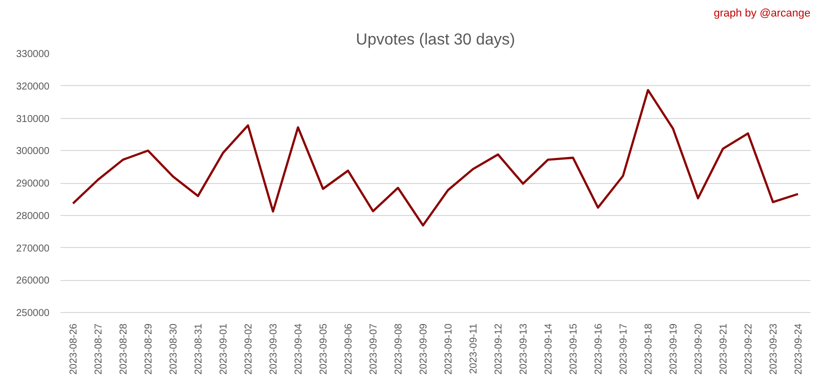 The height and width of the screenshot is (379, 832). I want to click on x-tick-label: 2023-09-12, so click(499, 349).